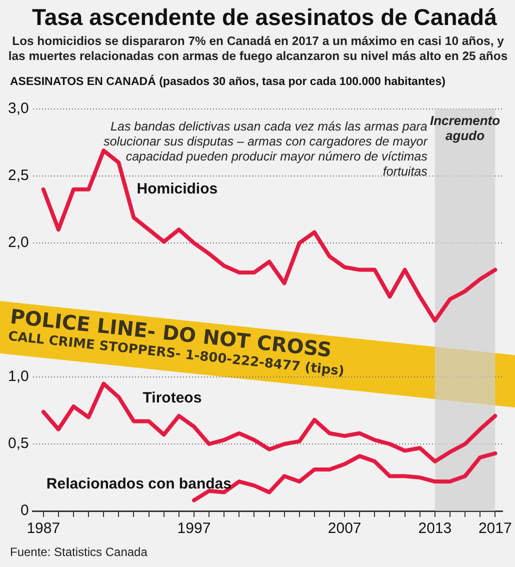 This screenshot has width=515, height=567. Describe the element at coordinates (266, 149) in the screenshot. I see `annotation: Las bandas delictivas usan cada vez más las armas para solucionar sus disputas – armas con cargadores de mayor capacidad pueden producir mayor número de víctimas fortuitas` at that location.